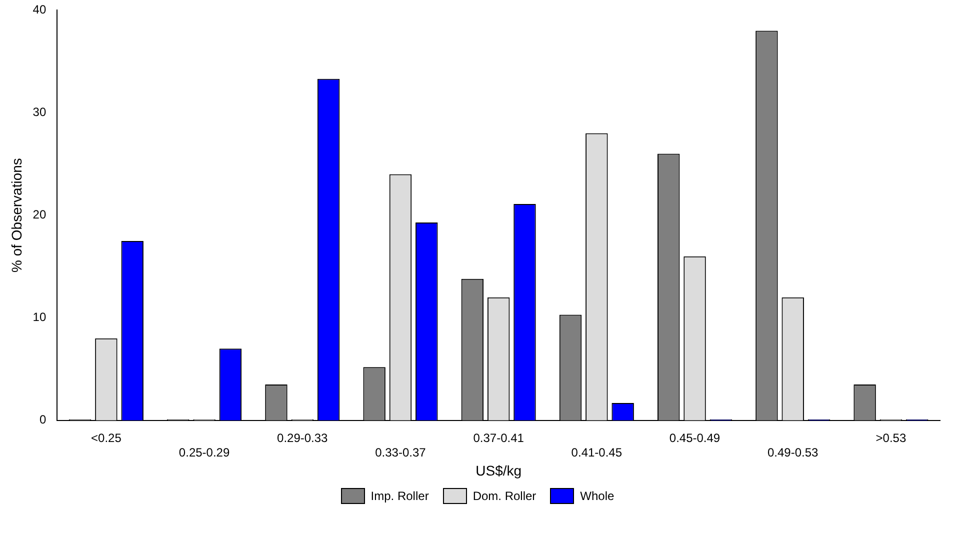 This screenshot has width=955, height=540. Describe the element at coordinates (498, 437) in the screenshot. I see `x-tick-label: 0.37-0.41` at that location.